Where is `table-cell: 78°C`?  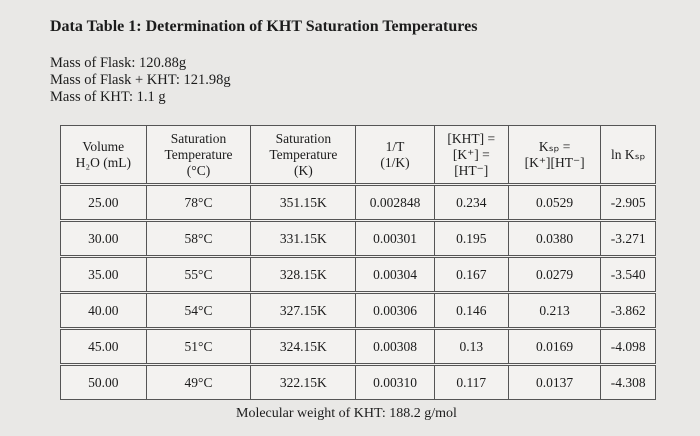 table-cell: 78°C is located at coordinates (198, 202).